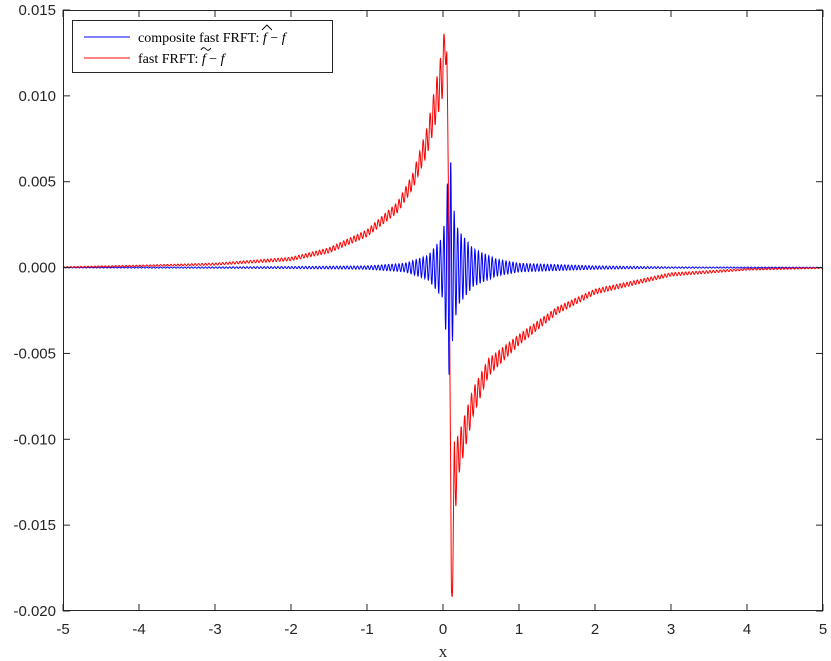 The image size is (831, 661). What do you see at coordinates (34, 525) in the screenshot?
I see `y-tick-label: -0.015` at bounding box center [34, 525].